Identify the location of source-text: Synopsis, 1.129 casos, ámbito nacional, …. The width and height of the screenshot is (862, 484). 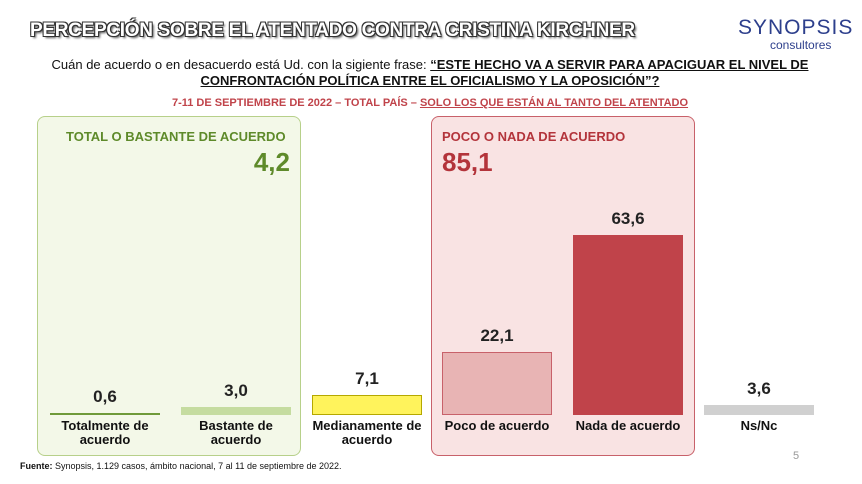
(197, 466).